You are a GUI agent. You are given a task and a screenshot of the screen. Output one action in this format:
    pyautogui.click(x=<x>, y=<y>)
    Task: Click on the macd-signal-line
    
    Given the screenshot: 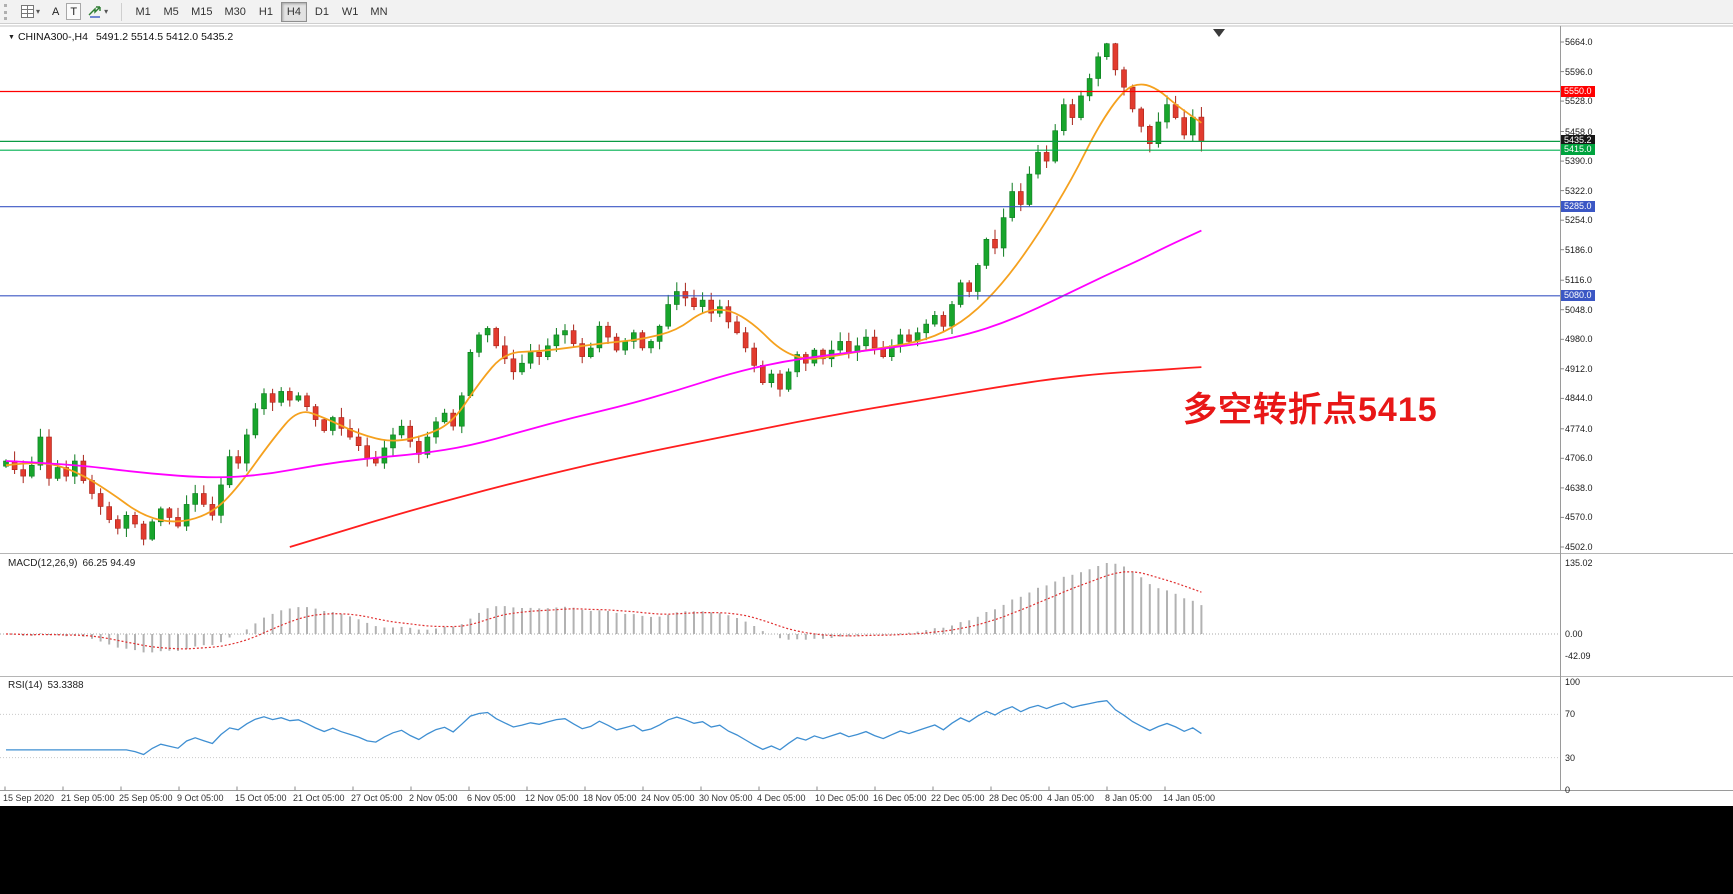 What is the action you would take?
    pyautogui.click(x=603, y=610)
    